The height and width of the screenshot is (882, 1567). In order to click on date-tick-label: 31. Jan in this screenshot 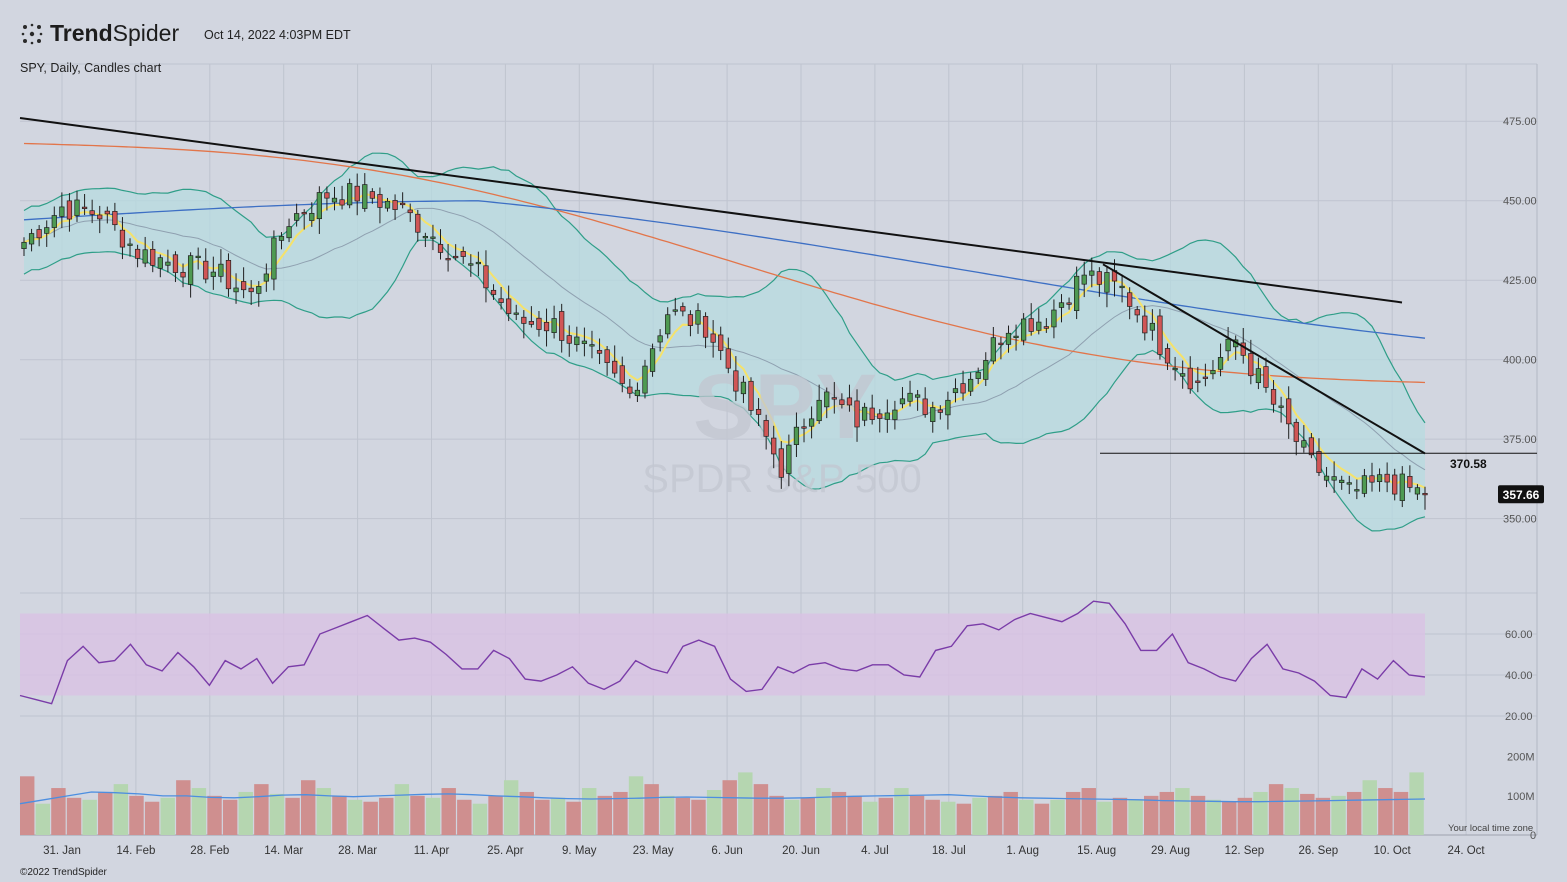, I will do `click(62, 851)`.